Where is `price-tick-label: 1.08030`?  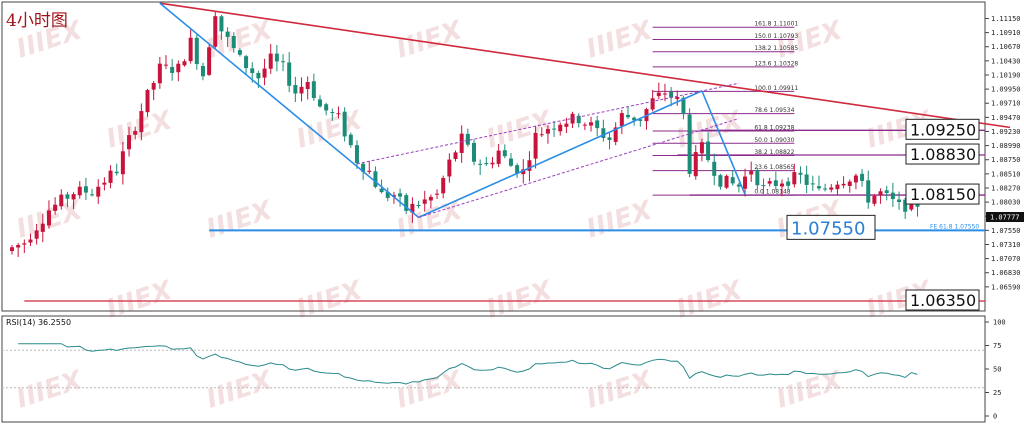 price-tick-label: 1.08030 is located at coordinates (1006, 203).